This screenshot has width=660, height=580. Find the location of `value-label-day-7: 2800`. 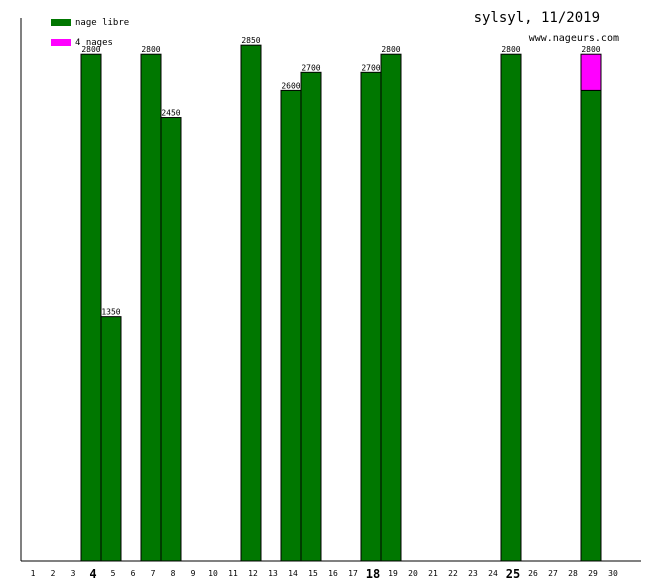

value-label-day-7: 2800 is located at coordinates (150, 49).